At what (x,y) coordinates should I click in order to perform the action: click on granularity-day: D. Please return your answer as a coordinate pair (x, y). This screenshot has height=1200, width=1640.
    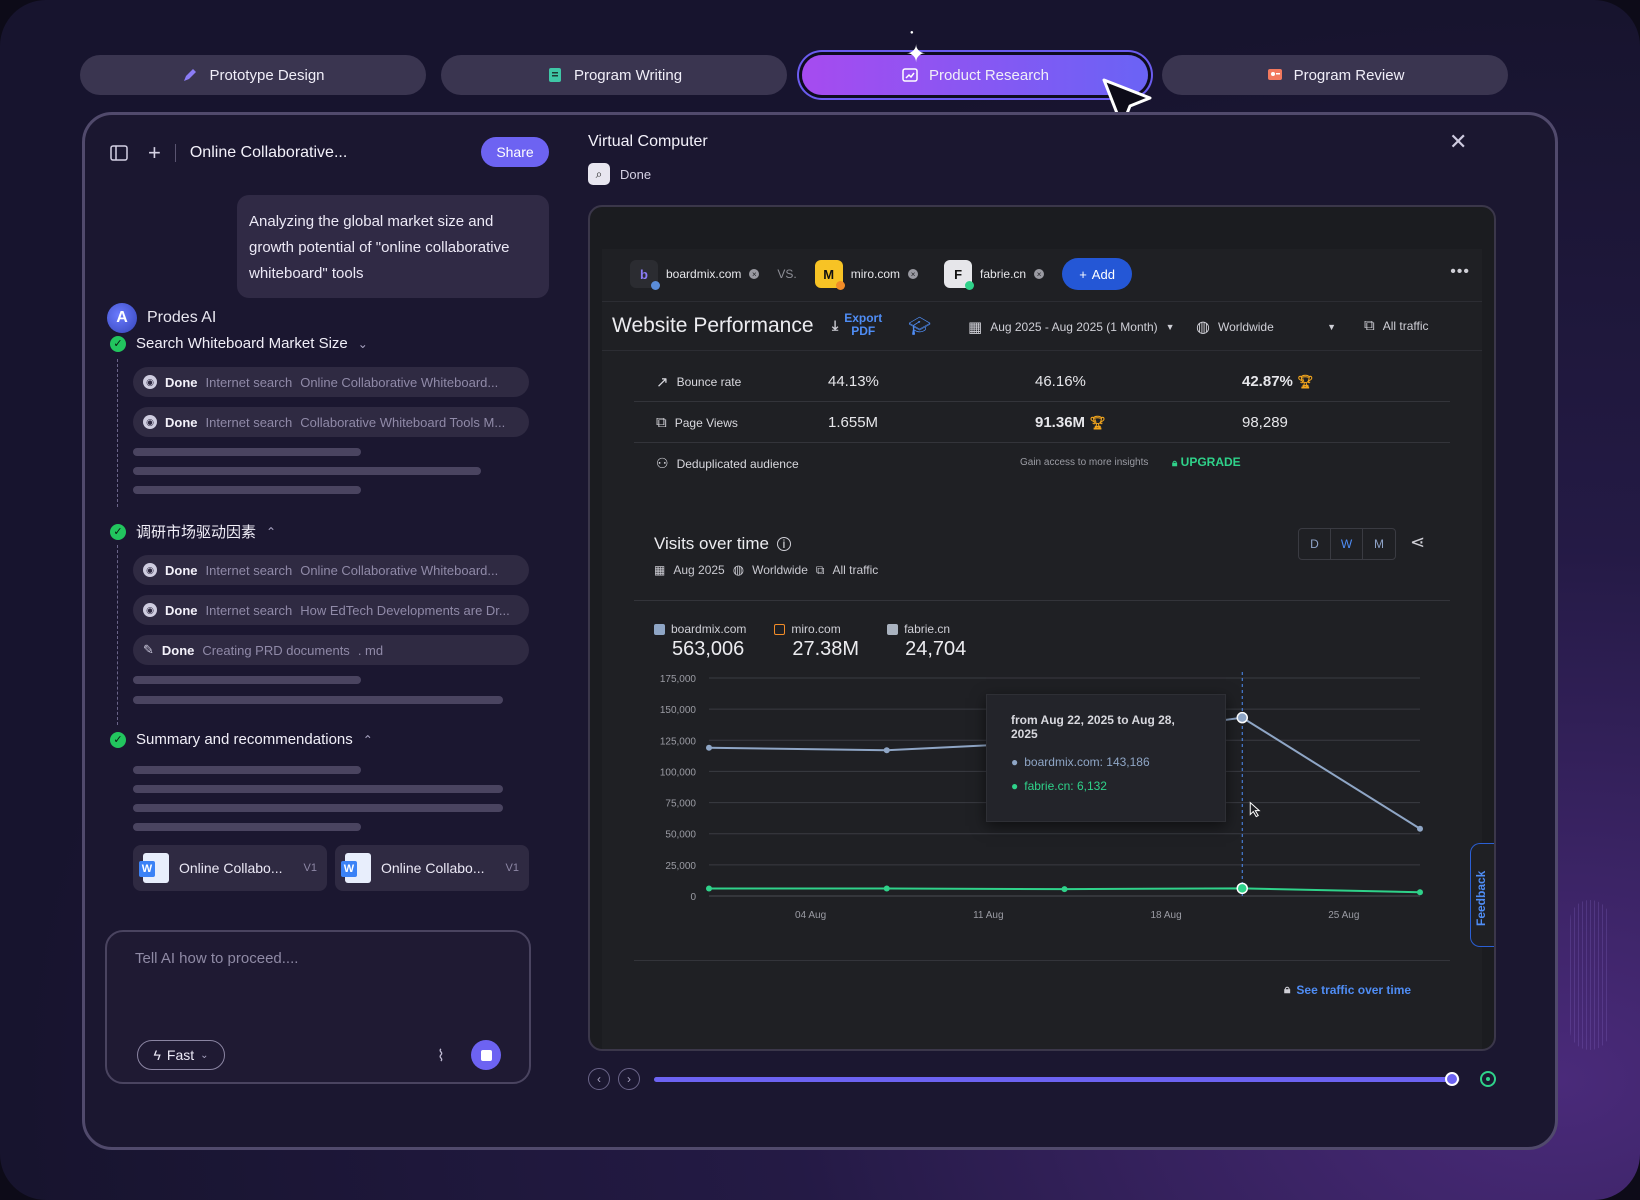
    Looking at the image, I should click on (1315, 544).